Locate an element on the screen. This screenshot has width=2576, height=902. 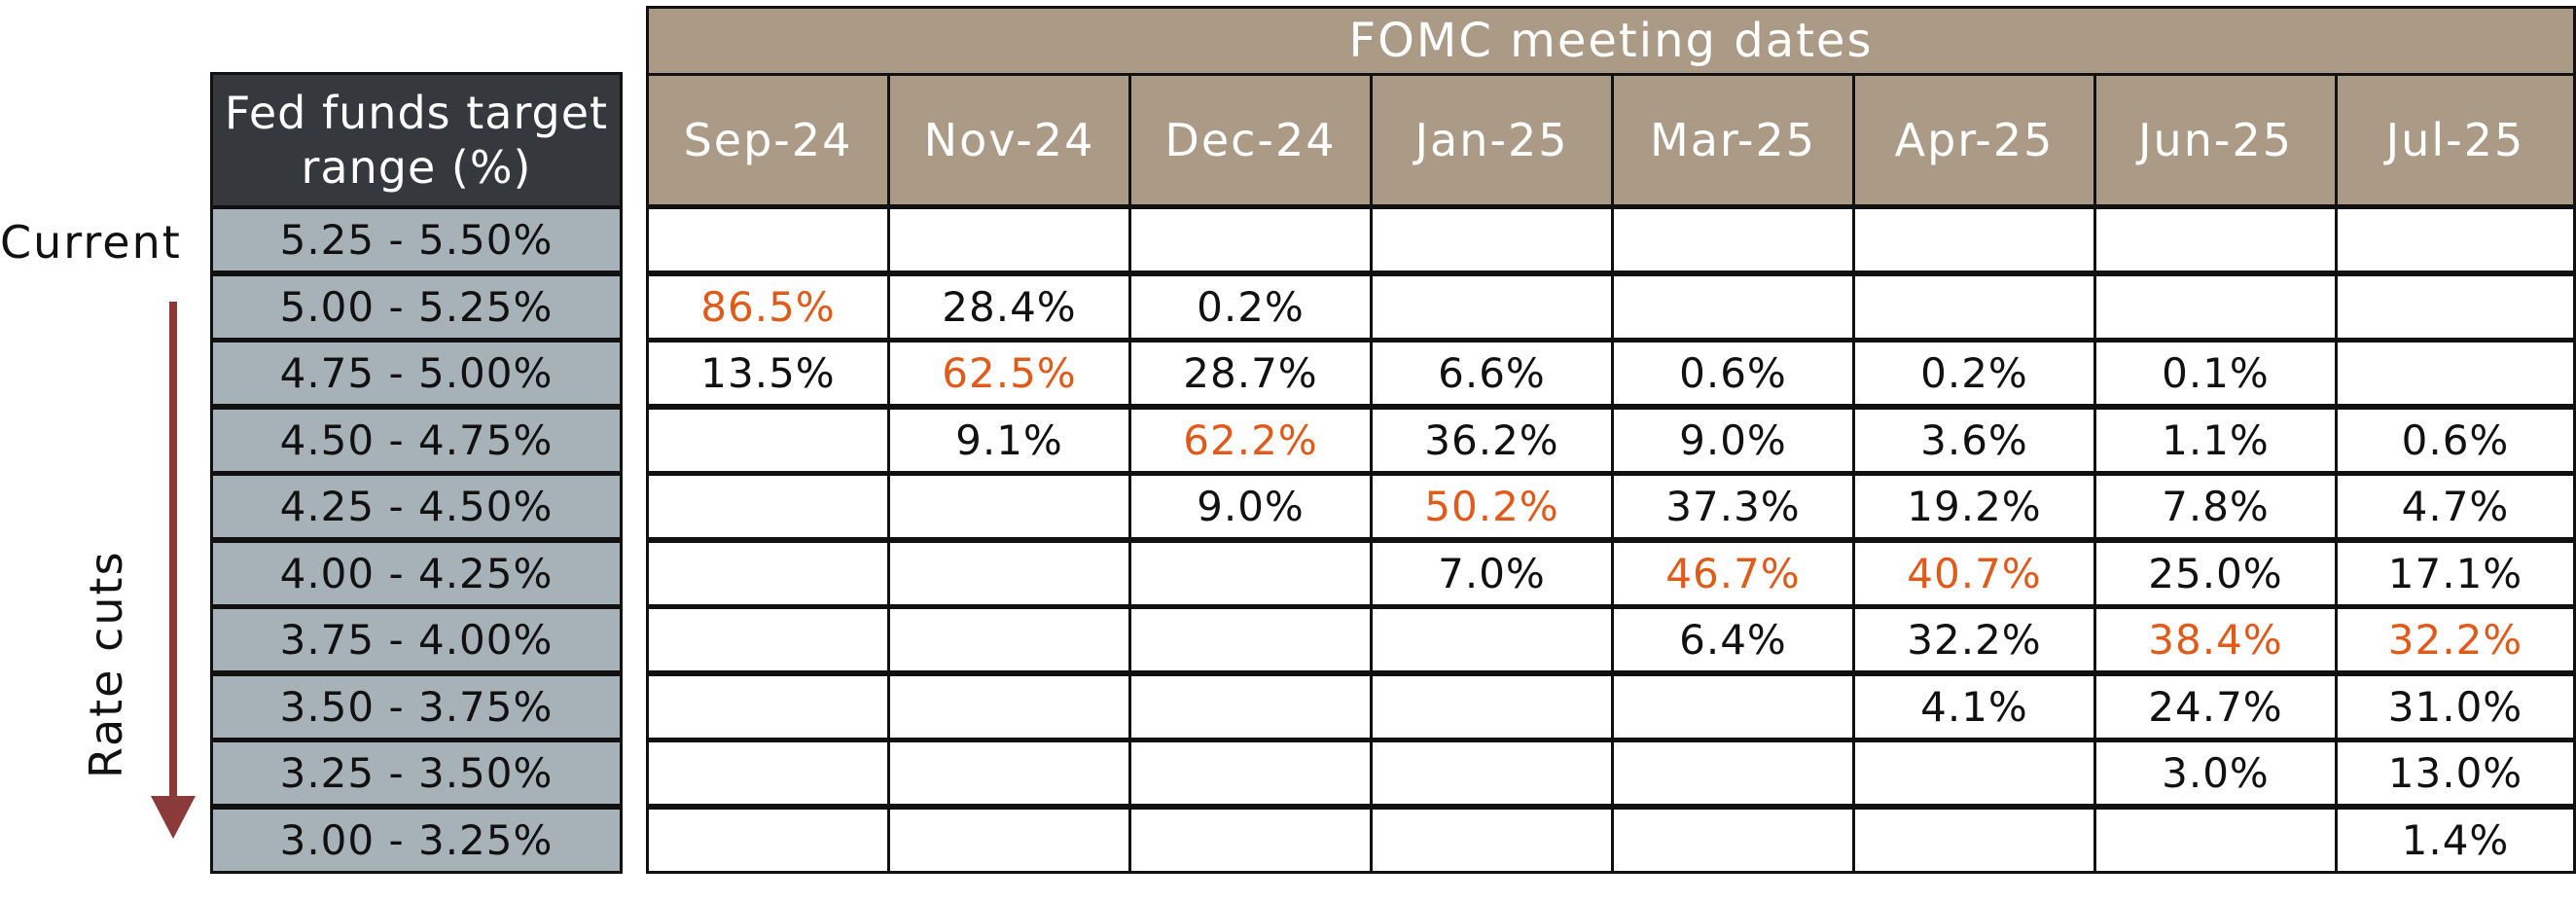
probability-cell: 37.3% is located at coordinates (1733, 507).